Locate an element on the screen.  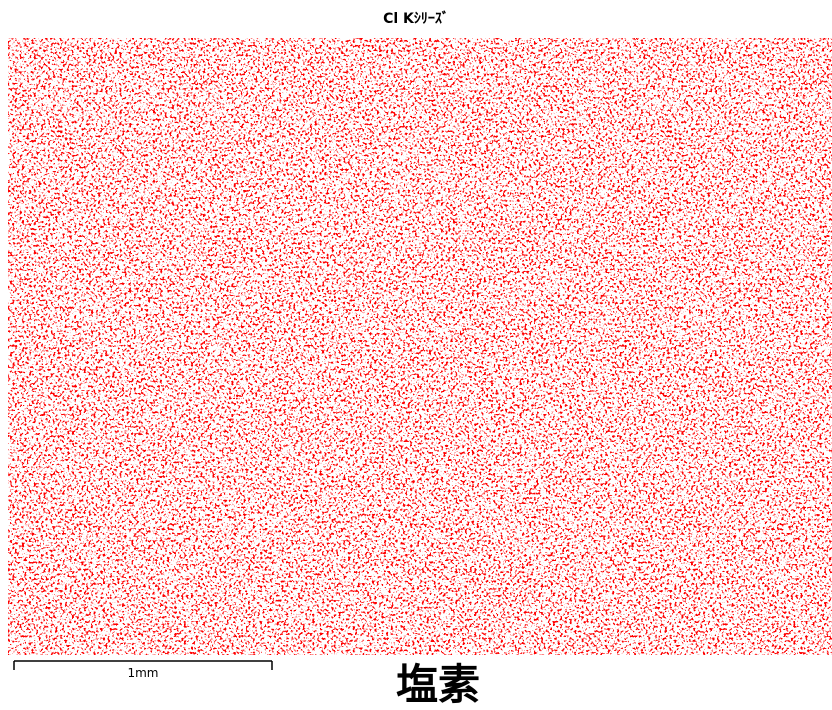
map-title: Cl Kｼﾘｰｽﾞ is located at coordinates (416, 19).